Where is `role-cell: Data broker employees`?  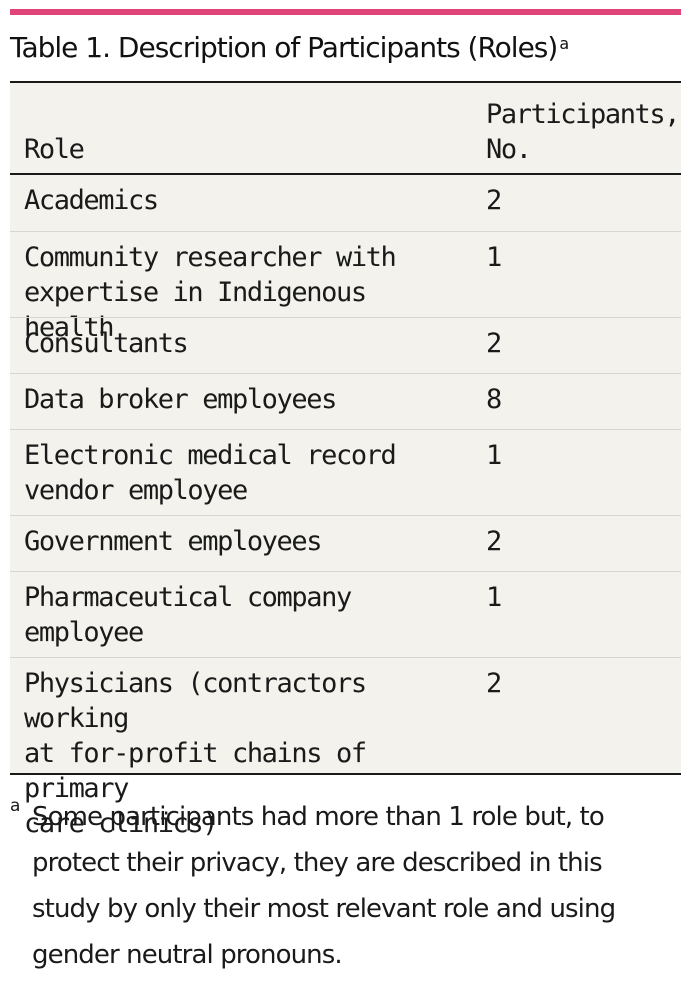 role-cell: Data broker employees is located at coordinates (180, 399).